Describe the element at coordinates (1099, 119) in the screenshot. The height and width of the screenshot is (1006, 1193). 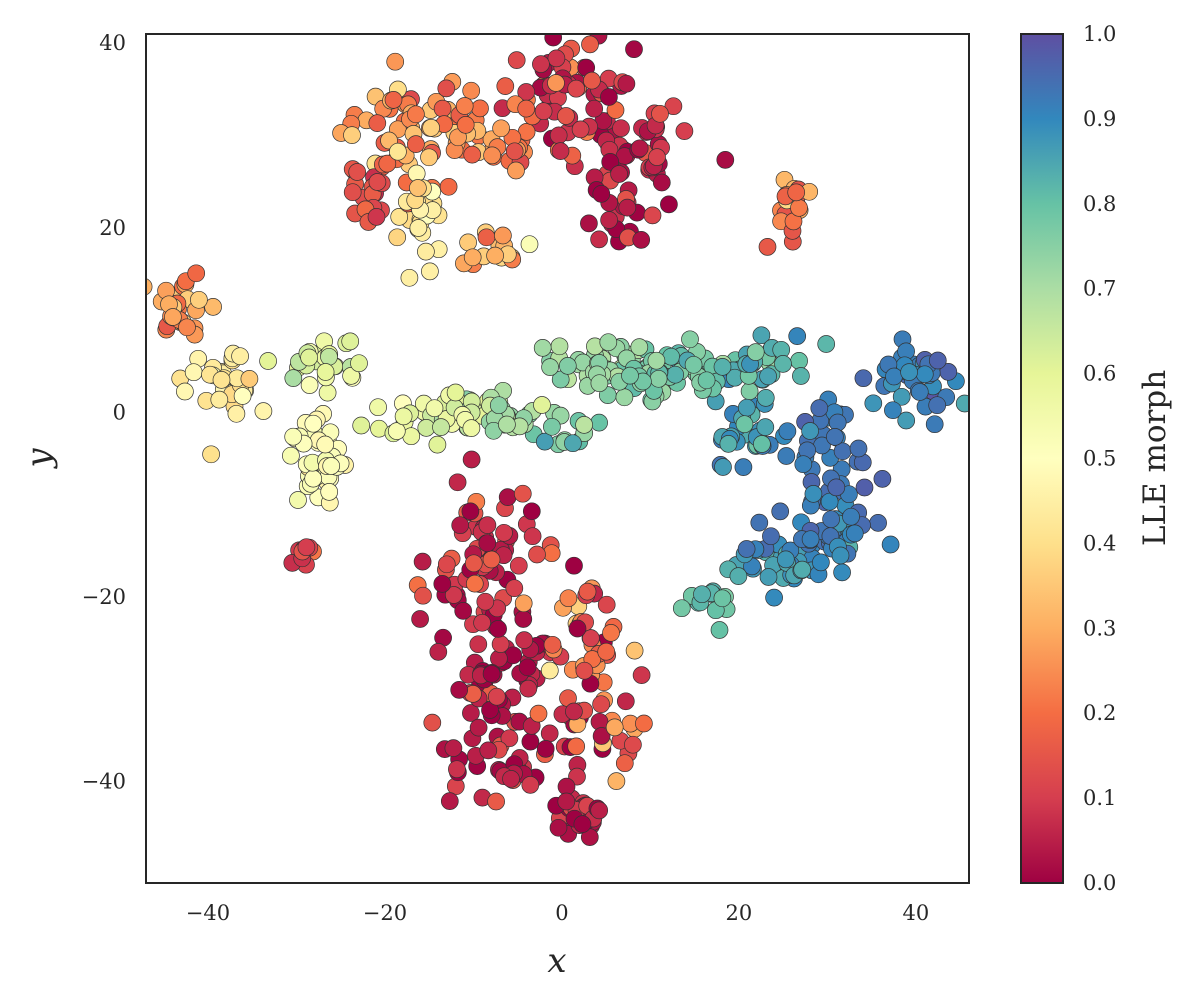
I see `colorbar-tick-label: 0.9` at that location.